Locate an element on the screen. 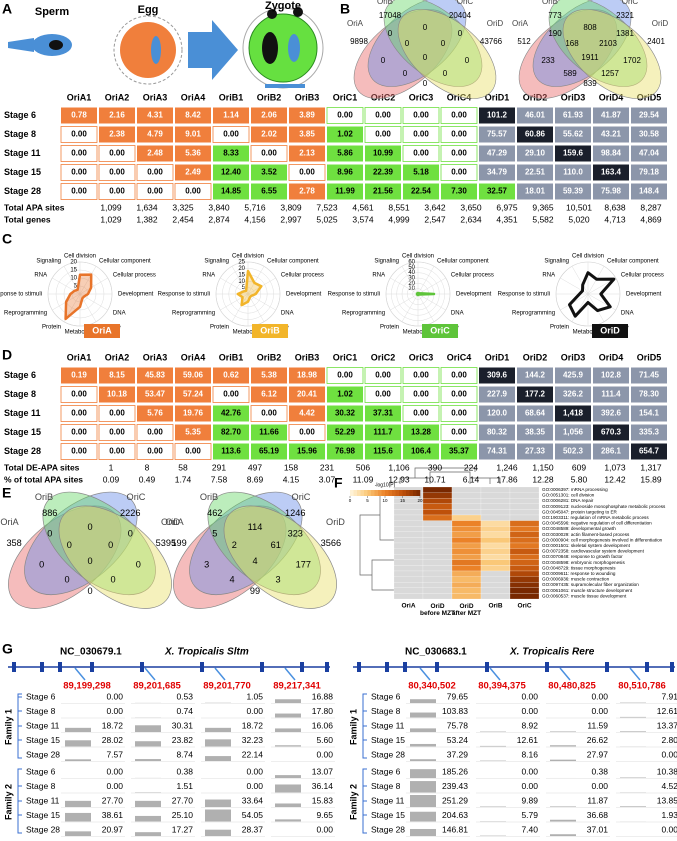 Image resolution: width=677 pixels, height=841 pixels. venn-count: 839 is located at coordinates (590, 83).